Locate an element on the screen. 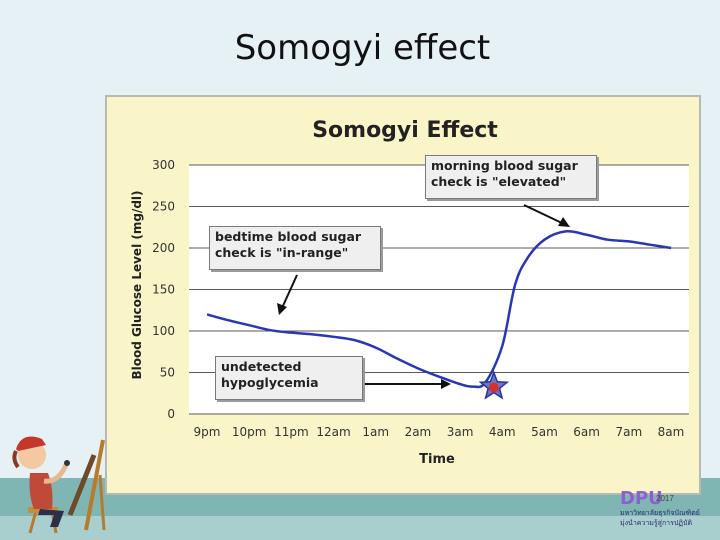 This screenshot has width=720, height=540. artist-hair is located at coordinates (16, 459).